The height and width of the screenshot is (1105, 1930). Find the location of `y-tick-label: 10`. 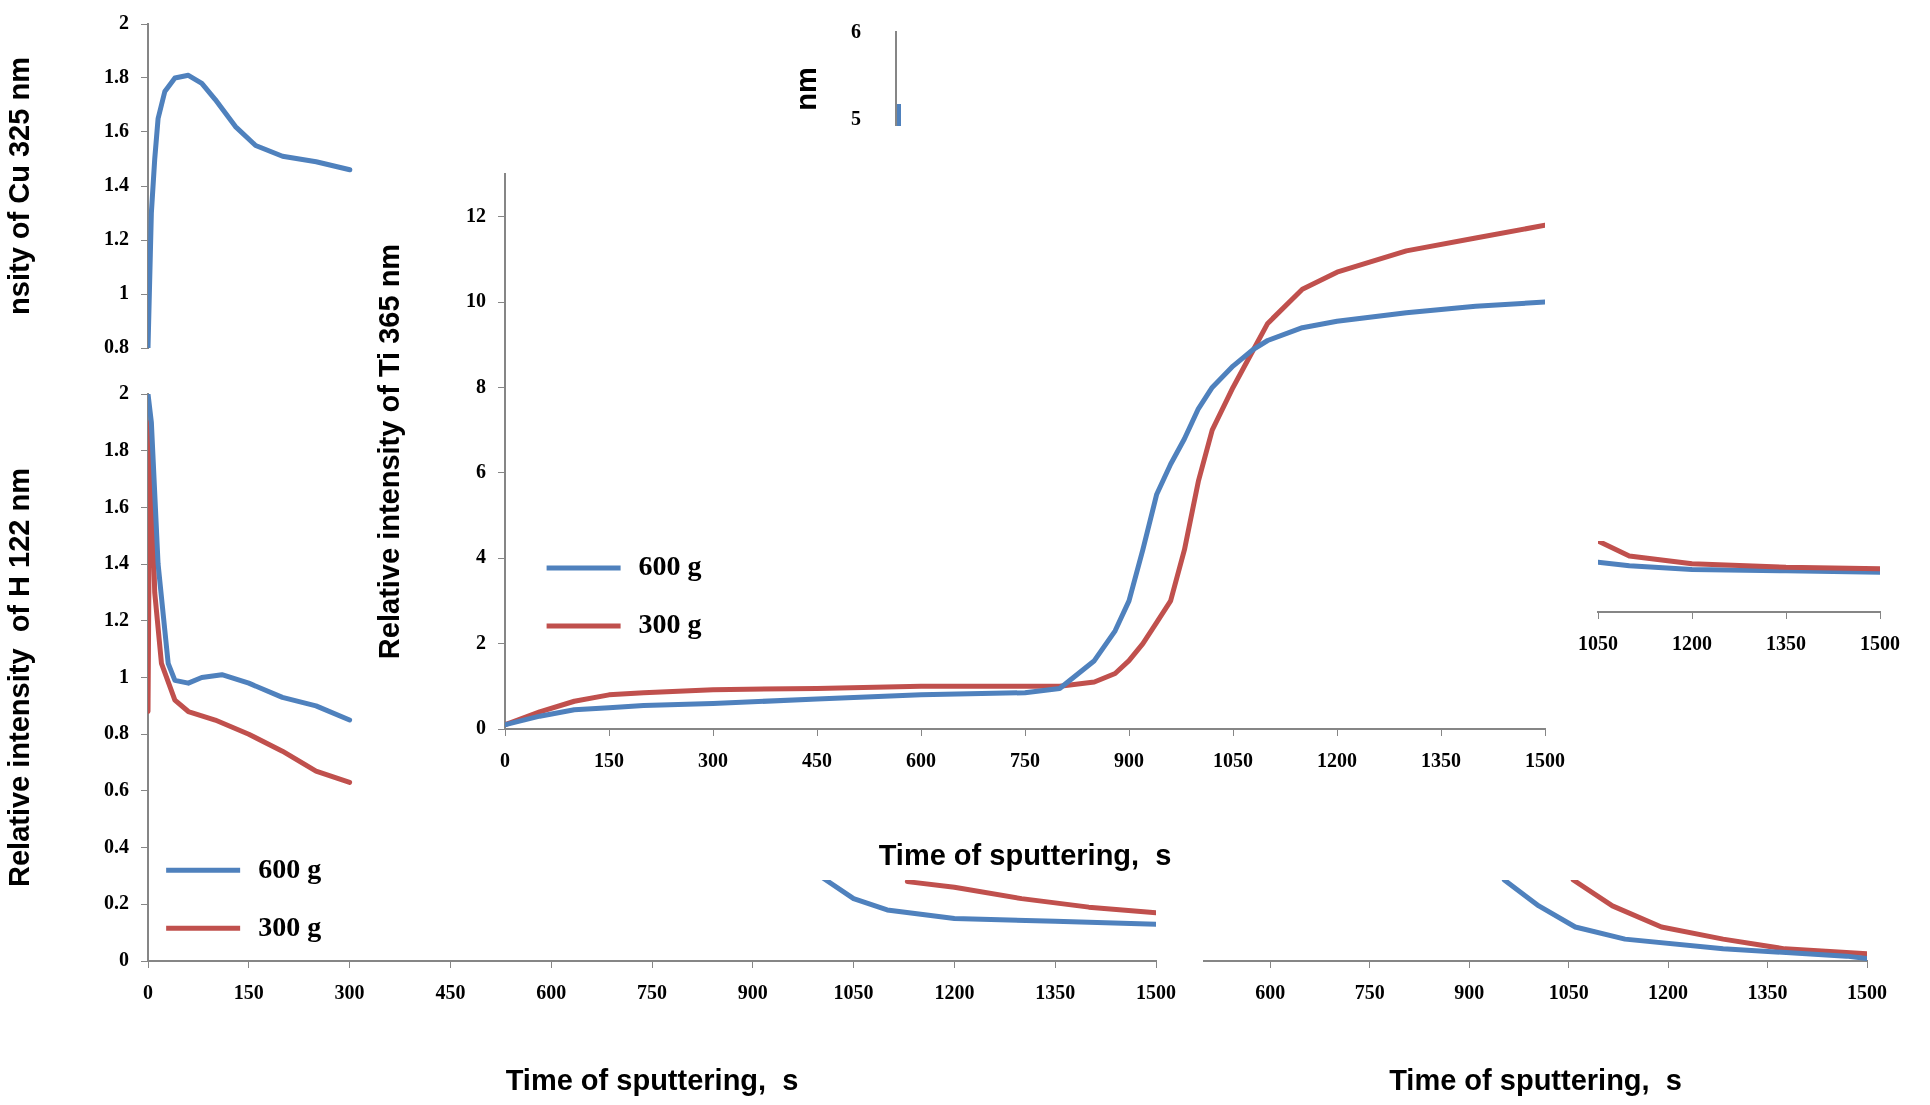

y-tick-label: 10 is located at coordinates (476, 300).